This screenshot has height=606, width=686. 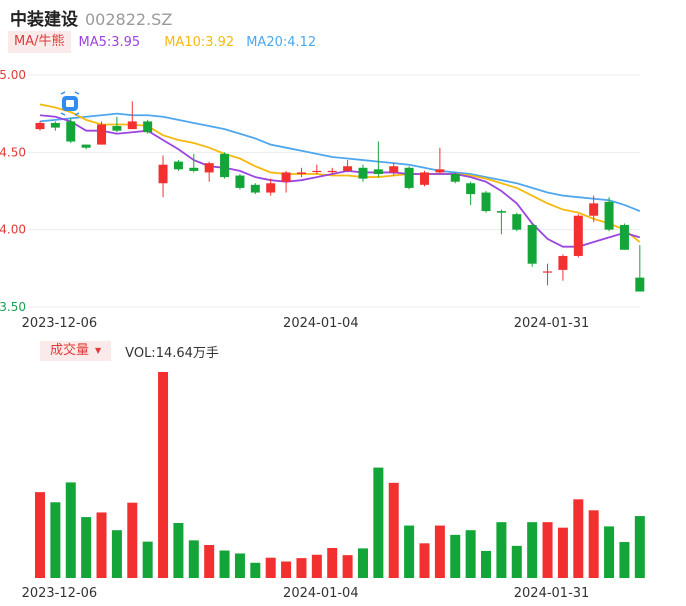 What do you see at coordinates (70, 103) in the screenshot?
I see `event-marker-icon` at bounding box center [70, 103].